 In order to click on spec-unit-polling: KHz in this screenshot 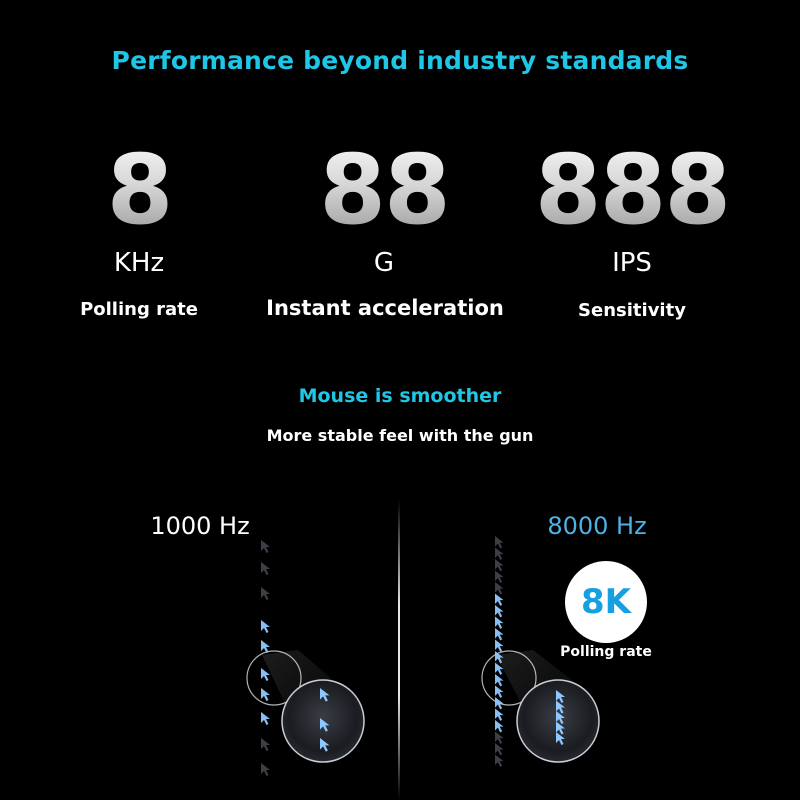, I will do `click(139, 263)`.